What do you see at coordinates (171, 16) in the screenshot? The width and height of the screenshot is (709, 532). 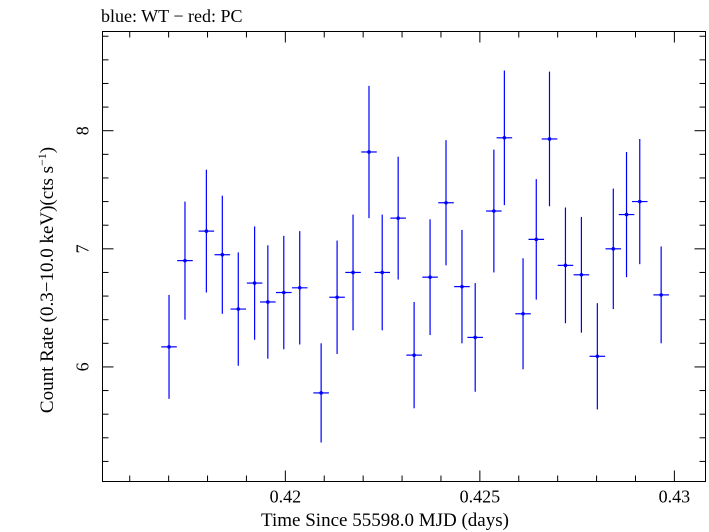 I see `chart-title: blue: WT − red: PC` at bounding box center [171, 16].